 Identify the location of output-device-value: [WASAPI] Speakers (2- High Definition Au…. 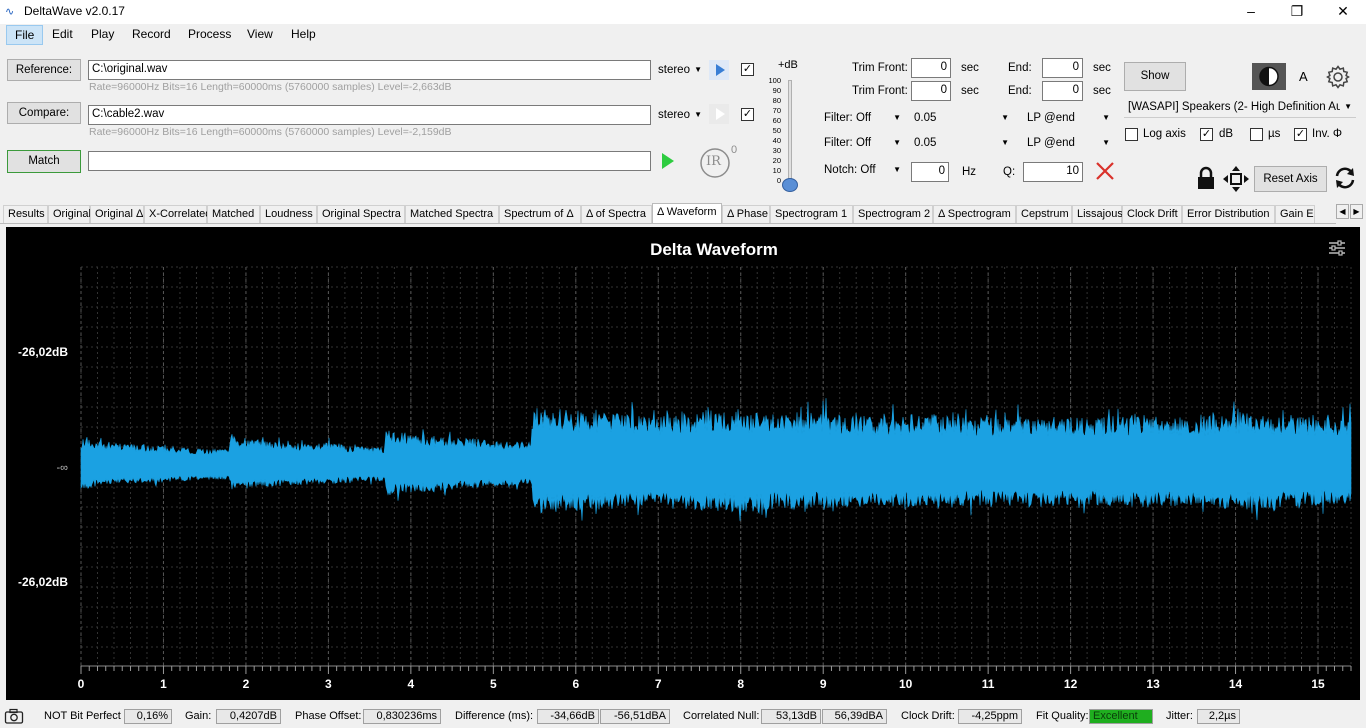
(1234, 107).